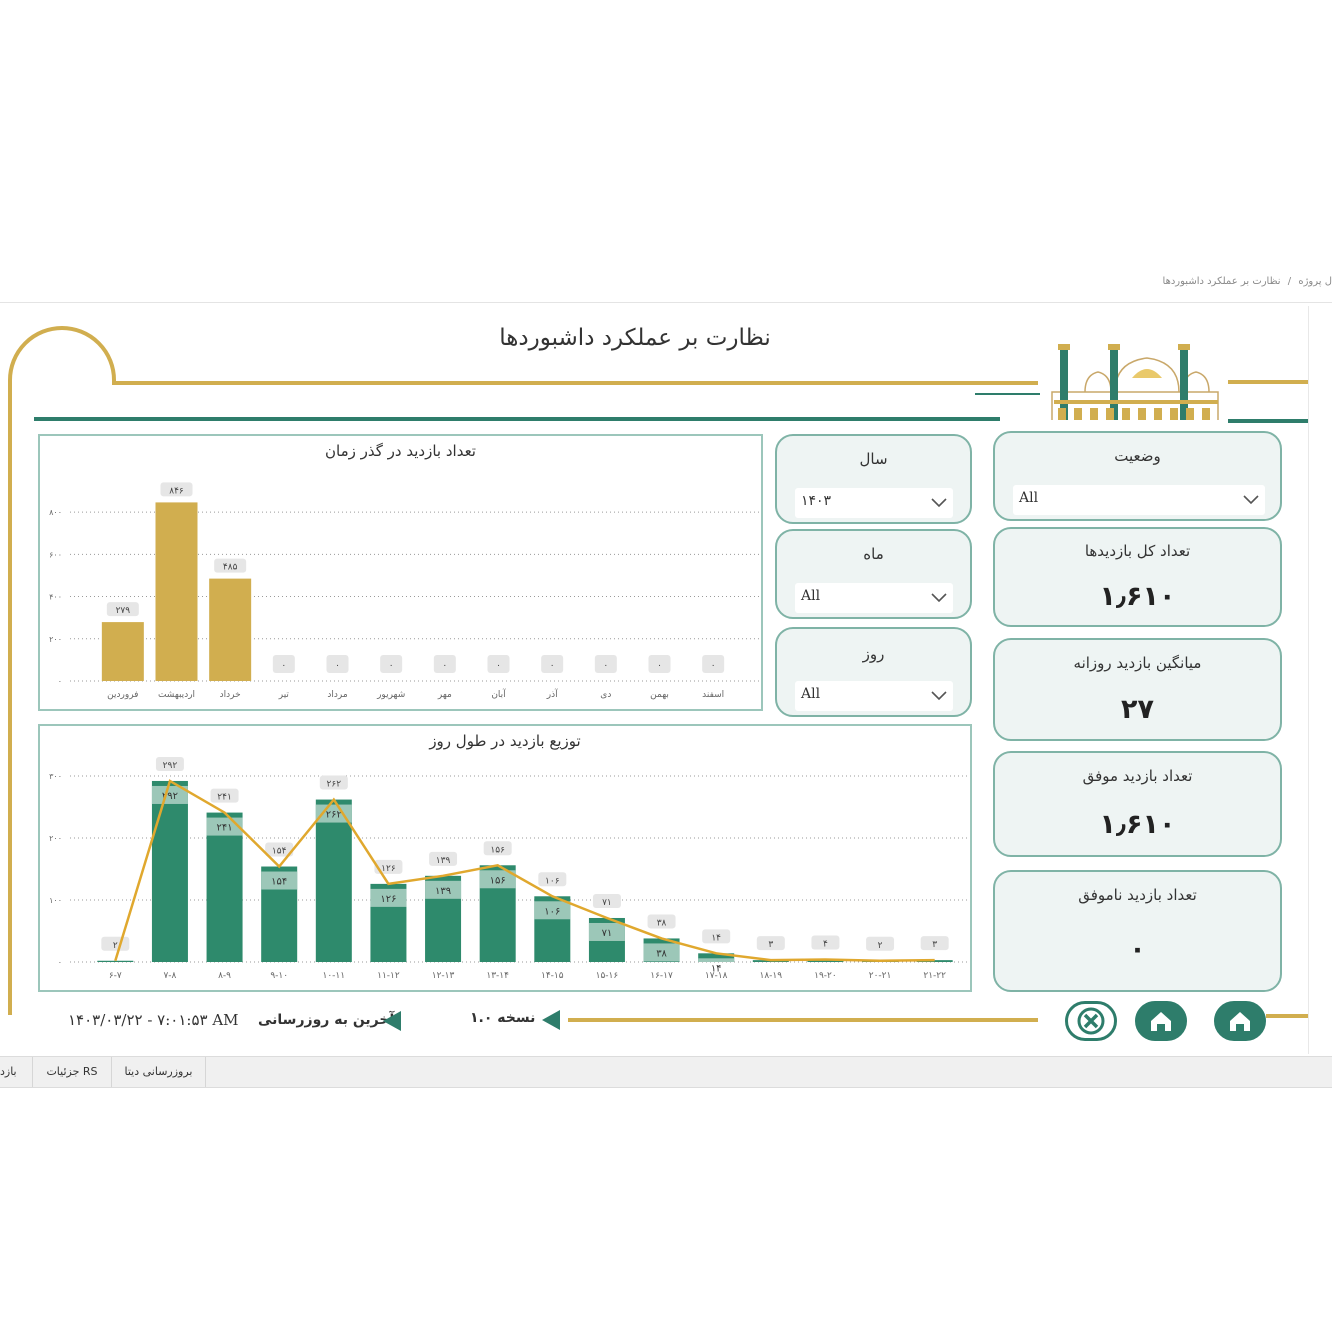 This screenshot has height=1332, width=1332. I want to click on data-label: ۱۵۴, so click(279, 852).